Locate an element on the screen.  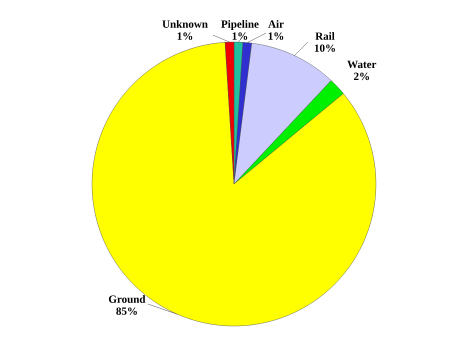
slice-label: Water is located at coordinates (361, 64).